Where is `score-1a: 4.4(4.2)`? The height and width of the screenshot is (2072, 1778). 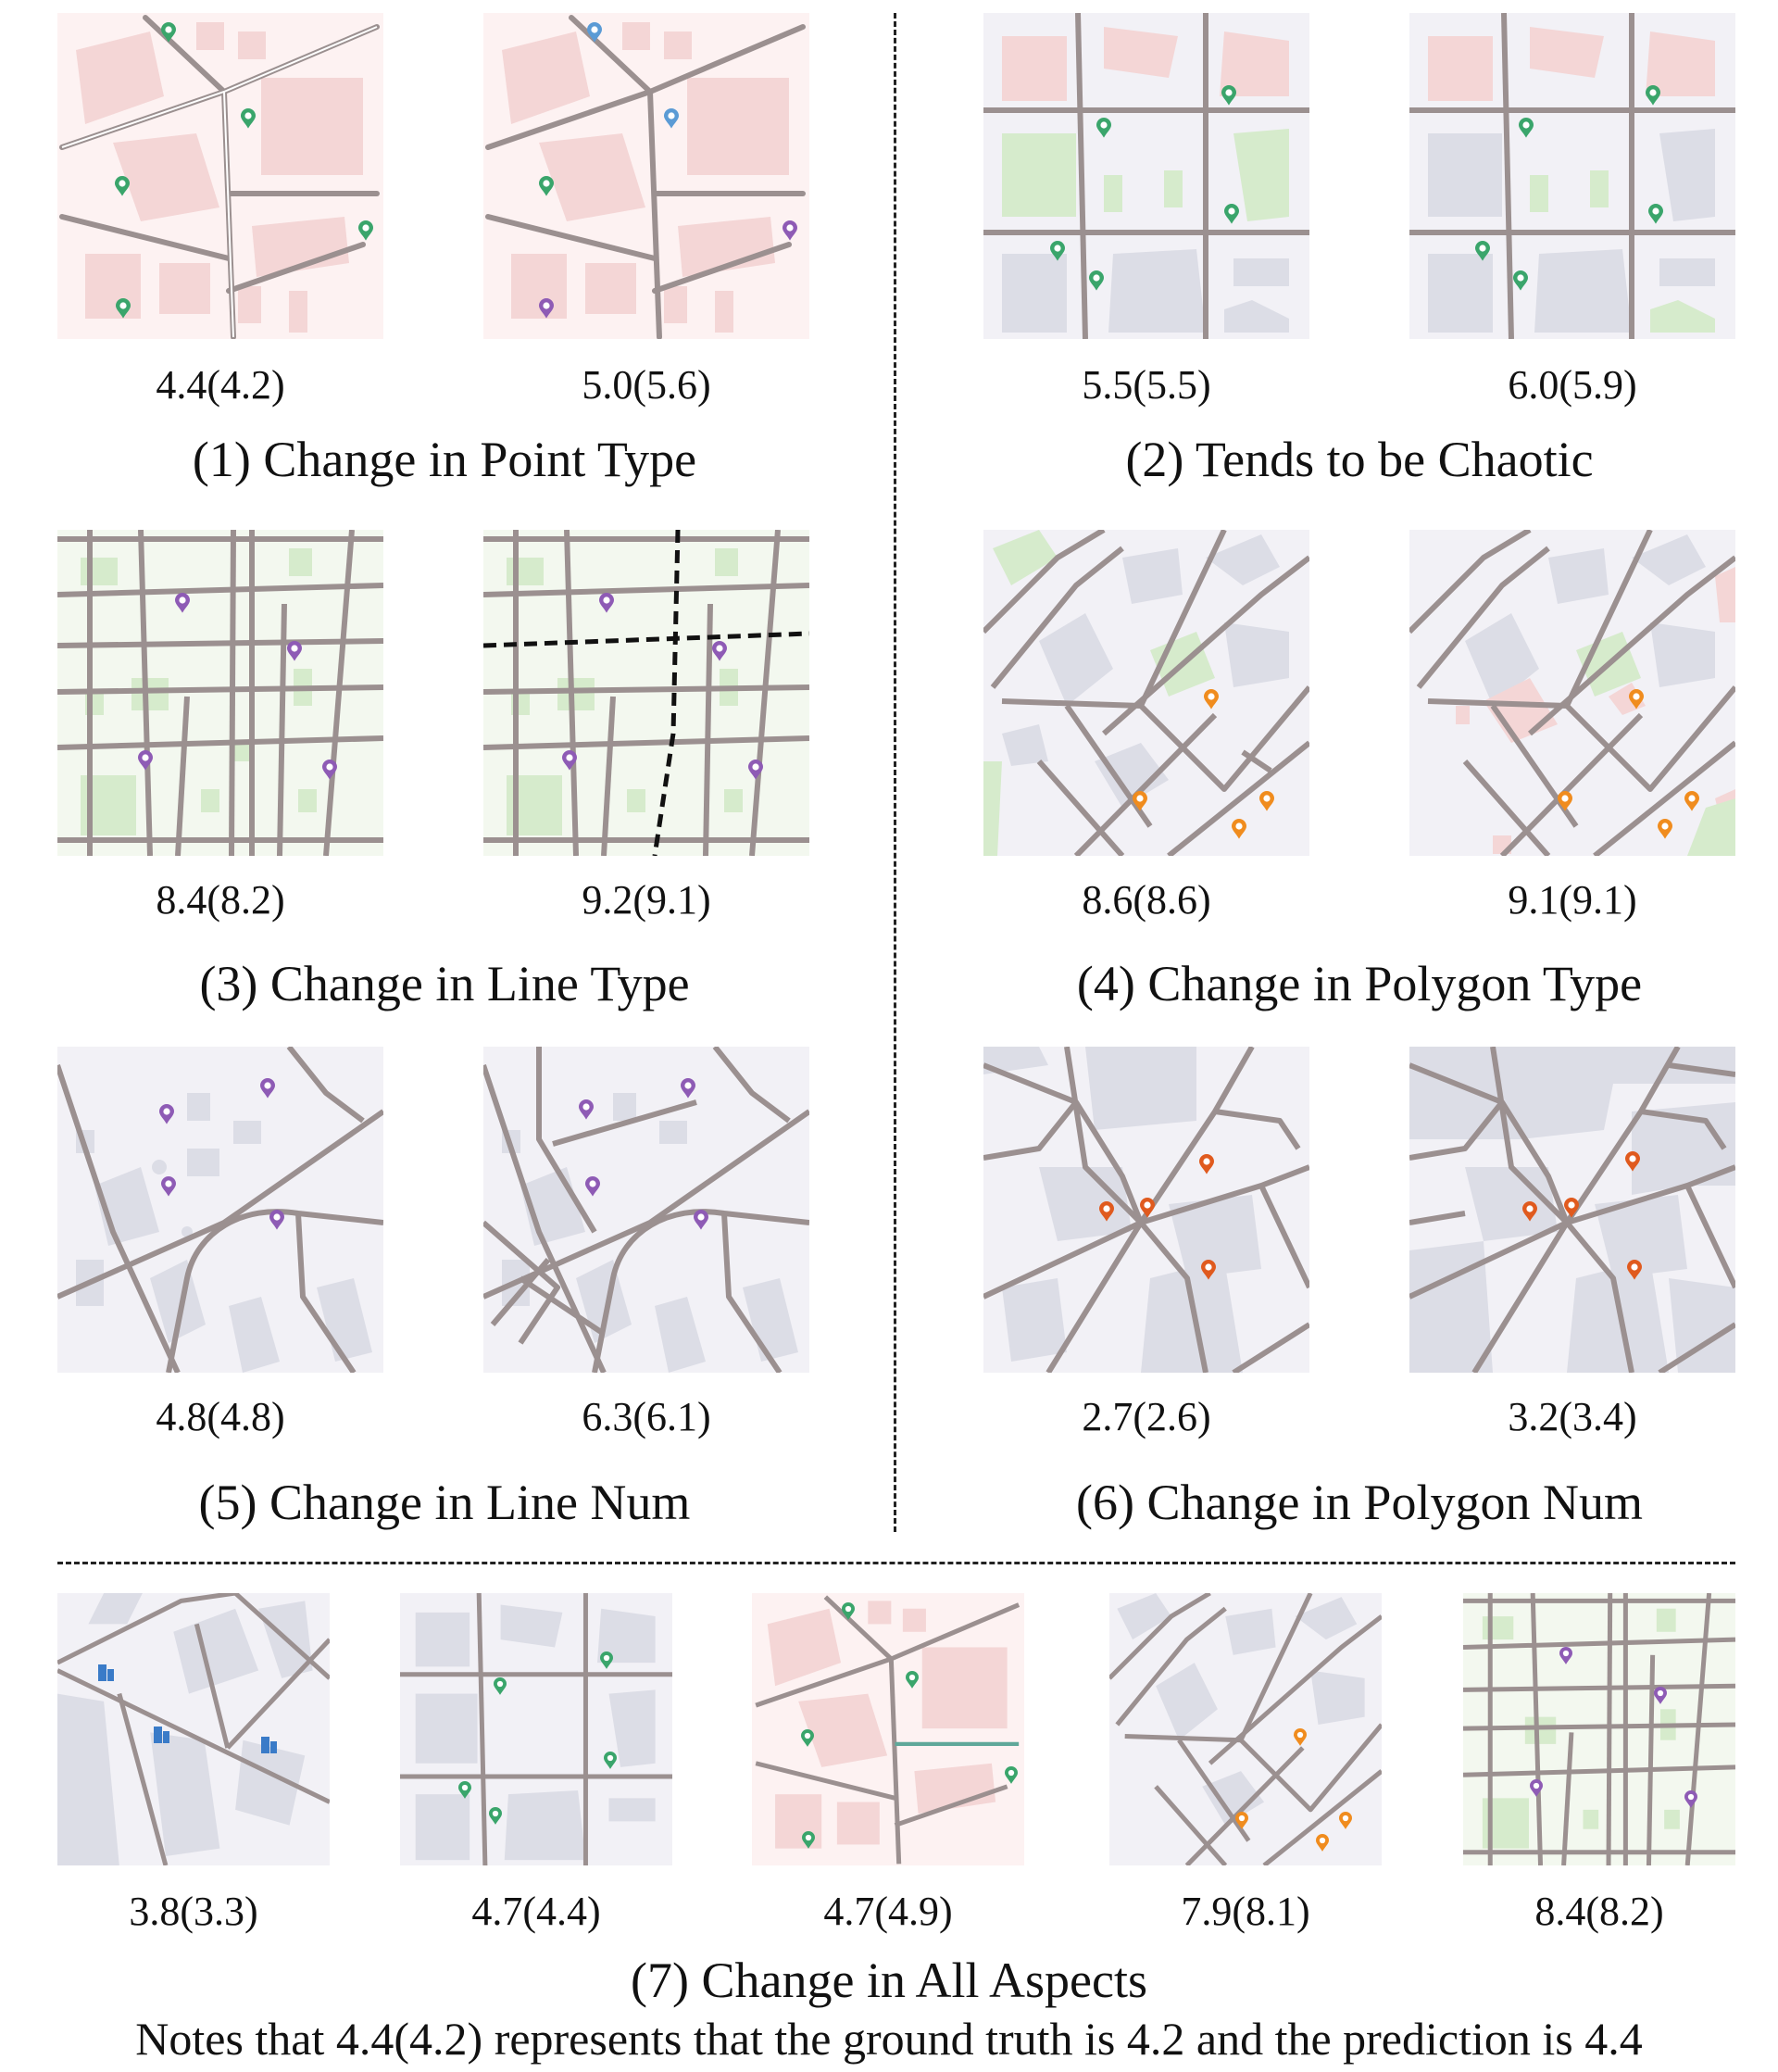
score-1a: 4.4(4.2) is located at coordinates (220, 385).